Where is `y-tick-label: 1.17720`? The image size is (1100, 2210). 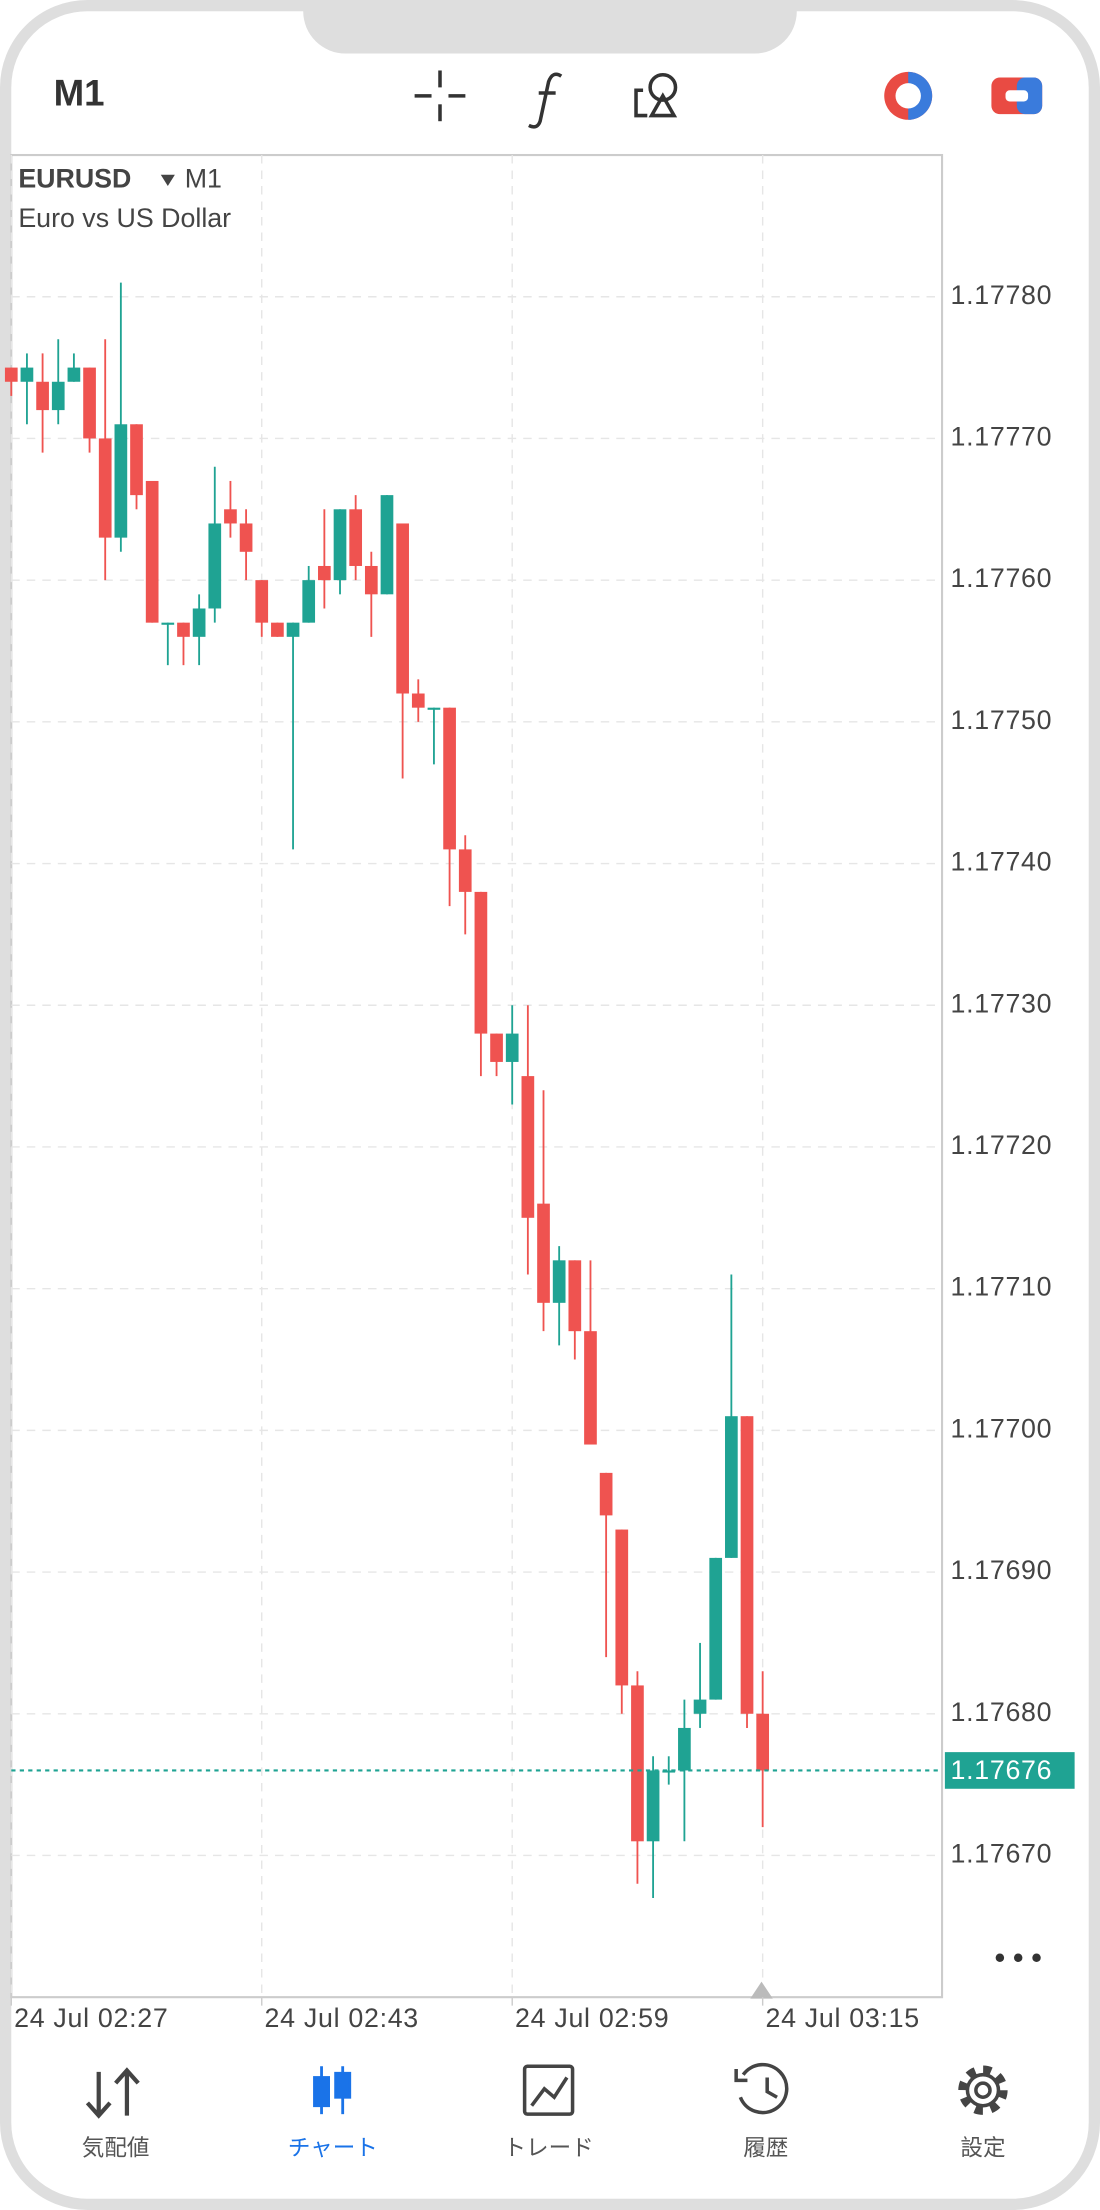 y-tick-label: 1.17720 is located at coordinates (1002, 1145).